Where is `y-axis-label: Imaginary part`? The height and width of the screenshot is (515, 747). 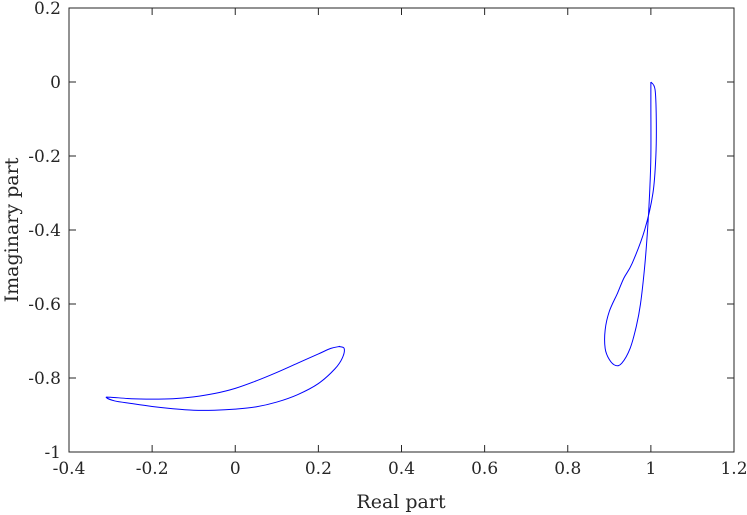
y-axis-label: Imaginary part is located at coordinates (12, 229).